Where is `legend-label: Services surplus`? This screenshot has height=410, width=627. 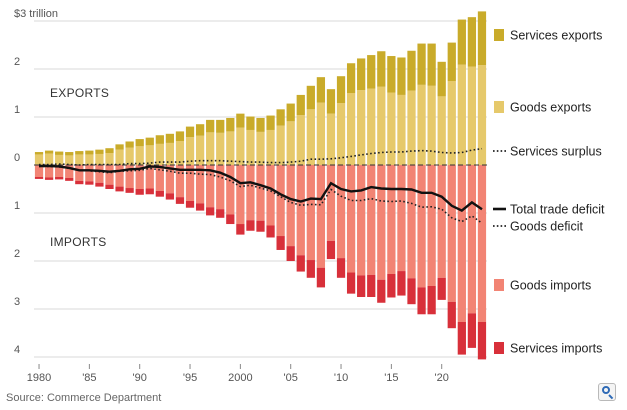 legend-label: Services surplus is located at coordinates (556, 152).